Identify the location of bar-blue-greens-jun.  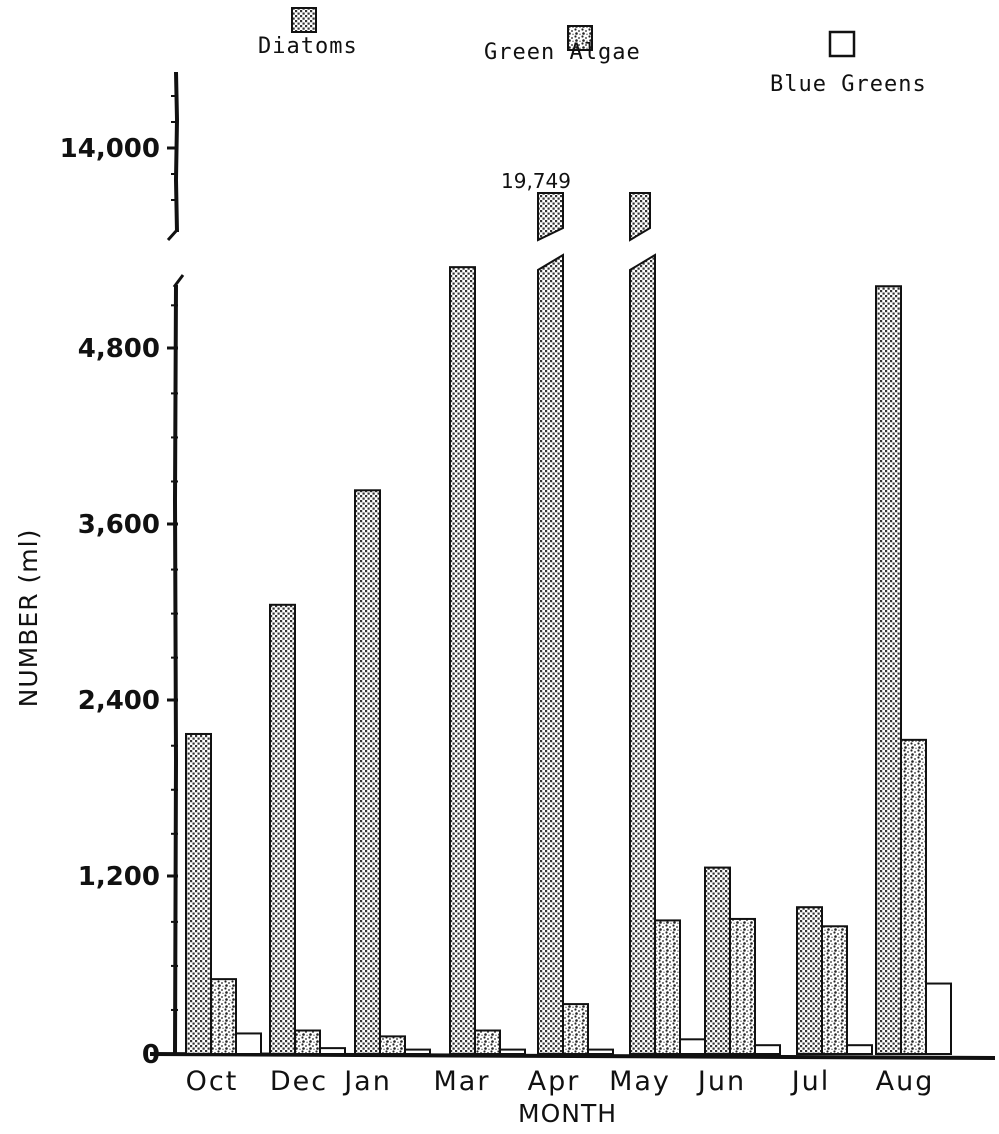
(767, 1050).